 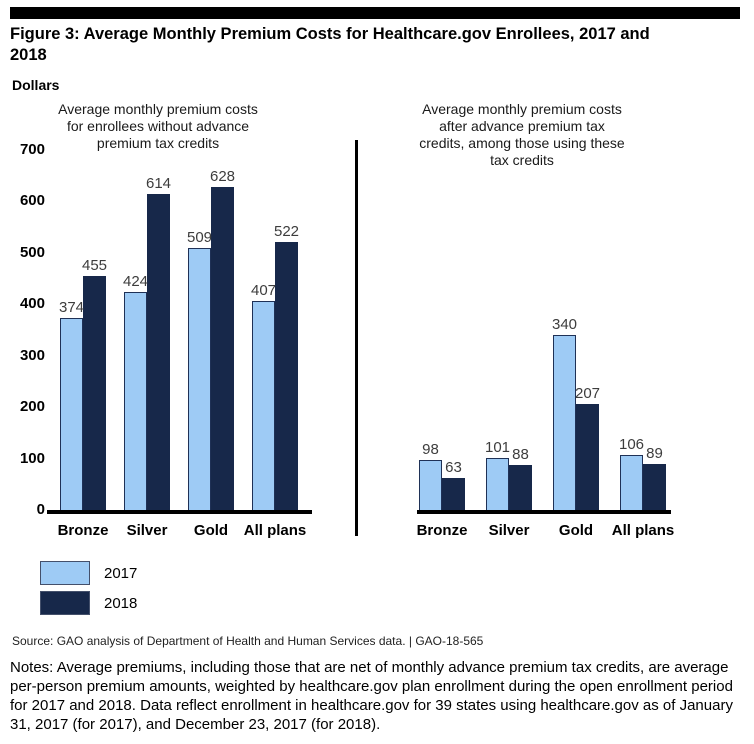 What do you see at coordinates (135, 281) in the screenshot?
I see `bar-value-label-2017-silver: 424` at bounding box center [135, 281].